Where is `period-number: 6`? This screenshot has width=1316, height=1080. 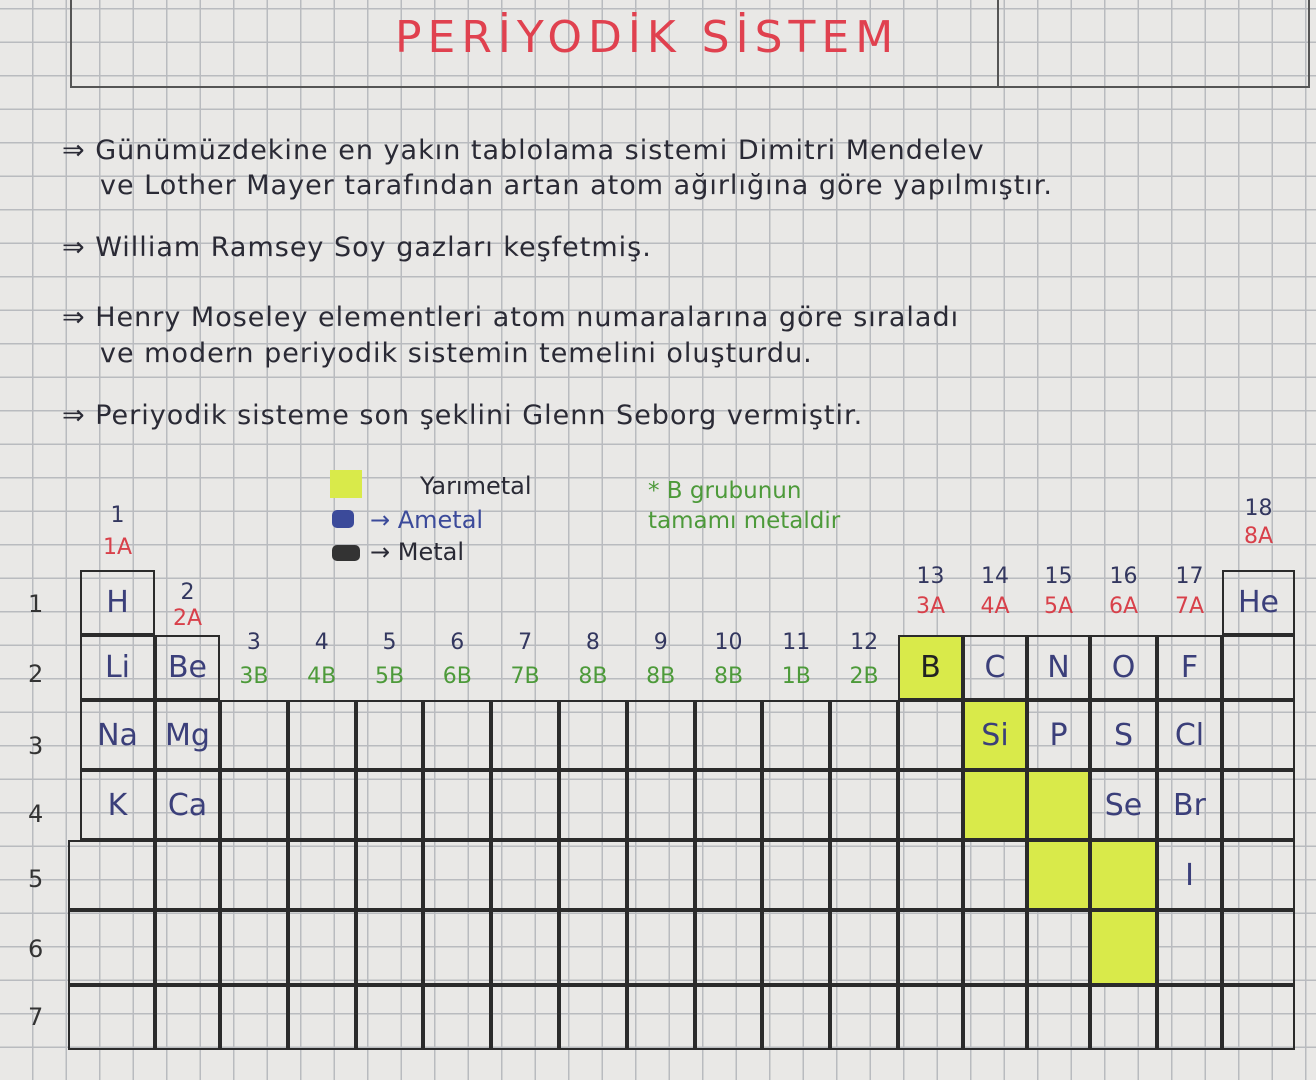 period-number: 6 is located at coordinates (36, 949).